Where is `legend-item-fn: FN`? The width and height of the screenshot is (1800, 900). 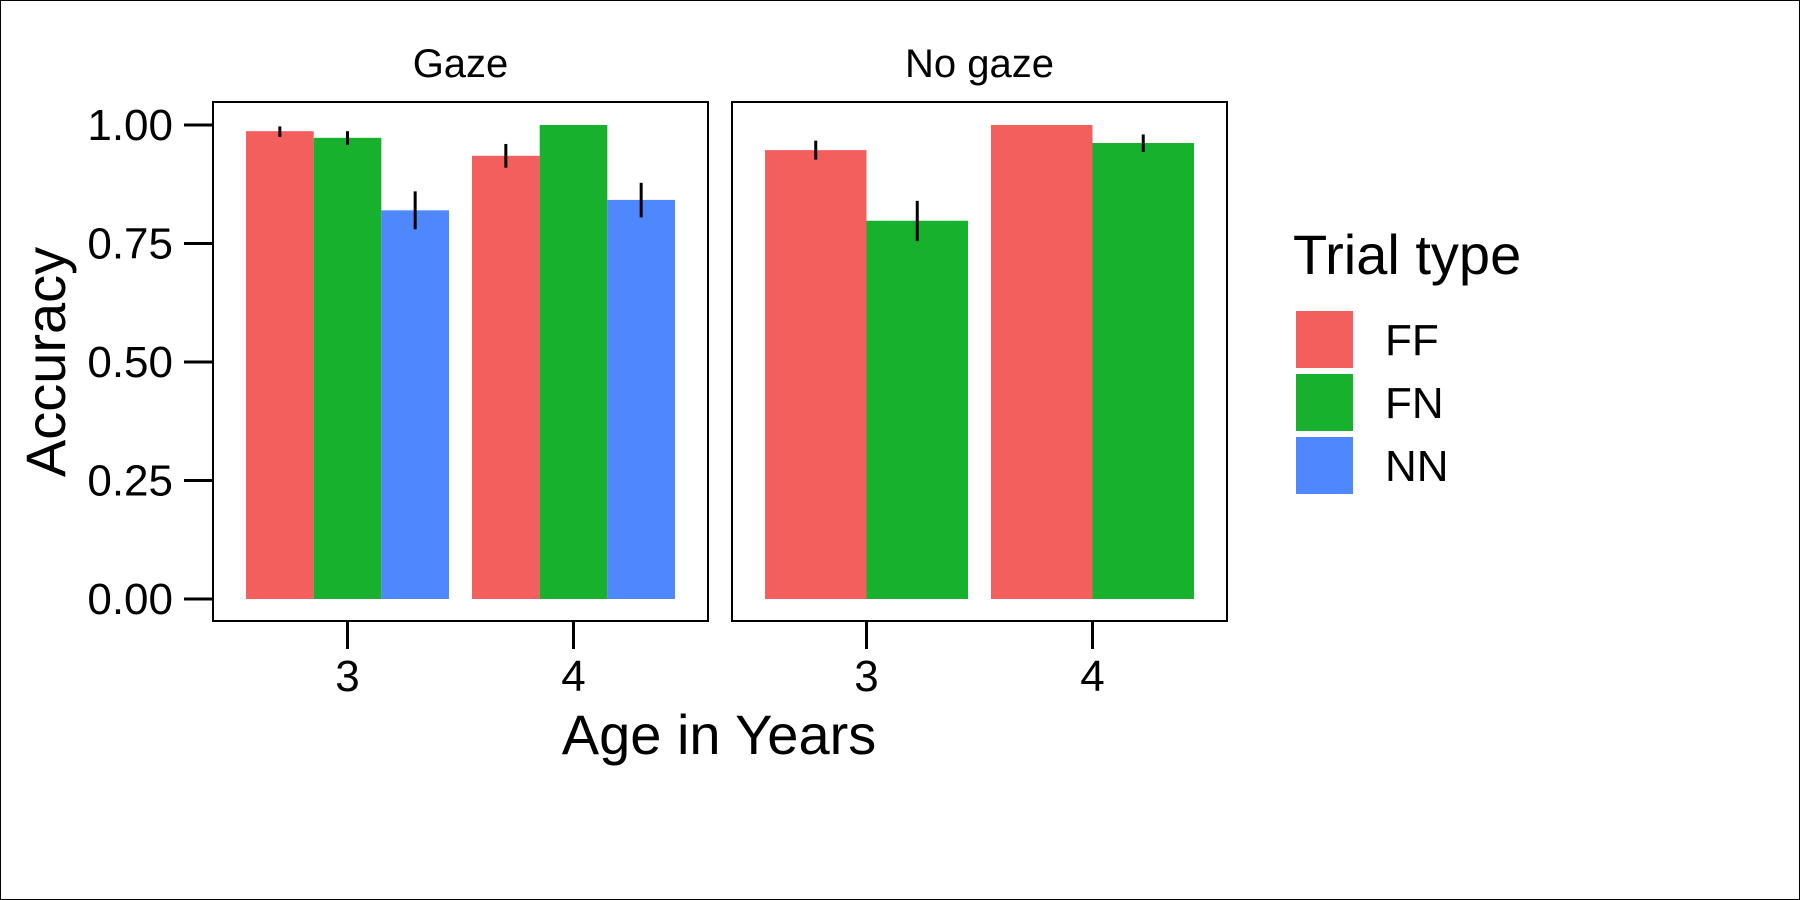 legend-item-fn: FN is located at coordinates (1370, 402).